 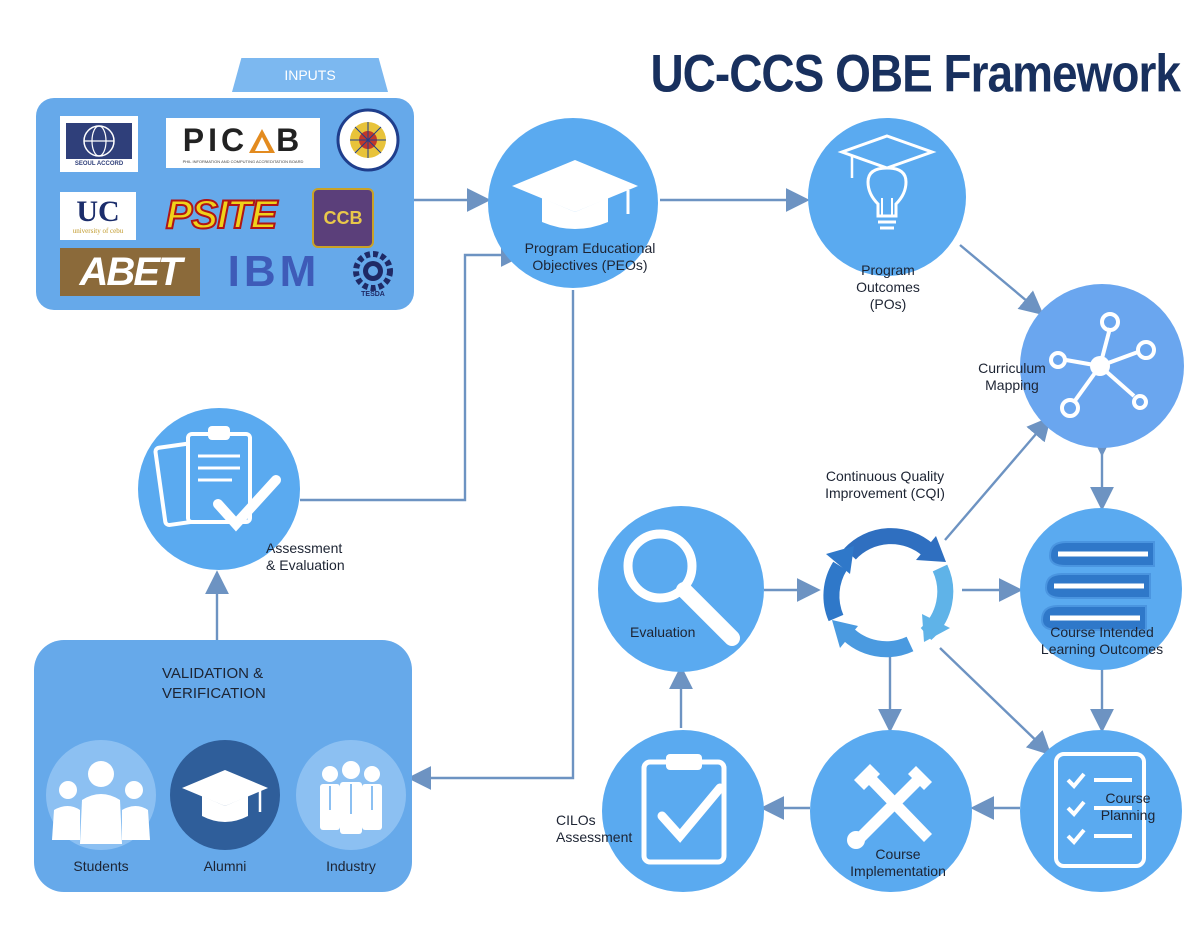 I want to click on node-course-planning, so click(x=1101, y=811).